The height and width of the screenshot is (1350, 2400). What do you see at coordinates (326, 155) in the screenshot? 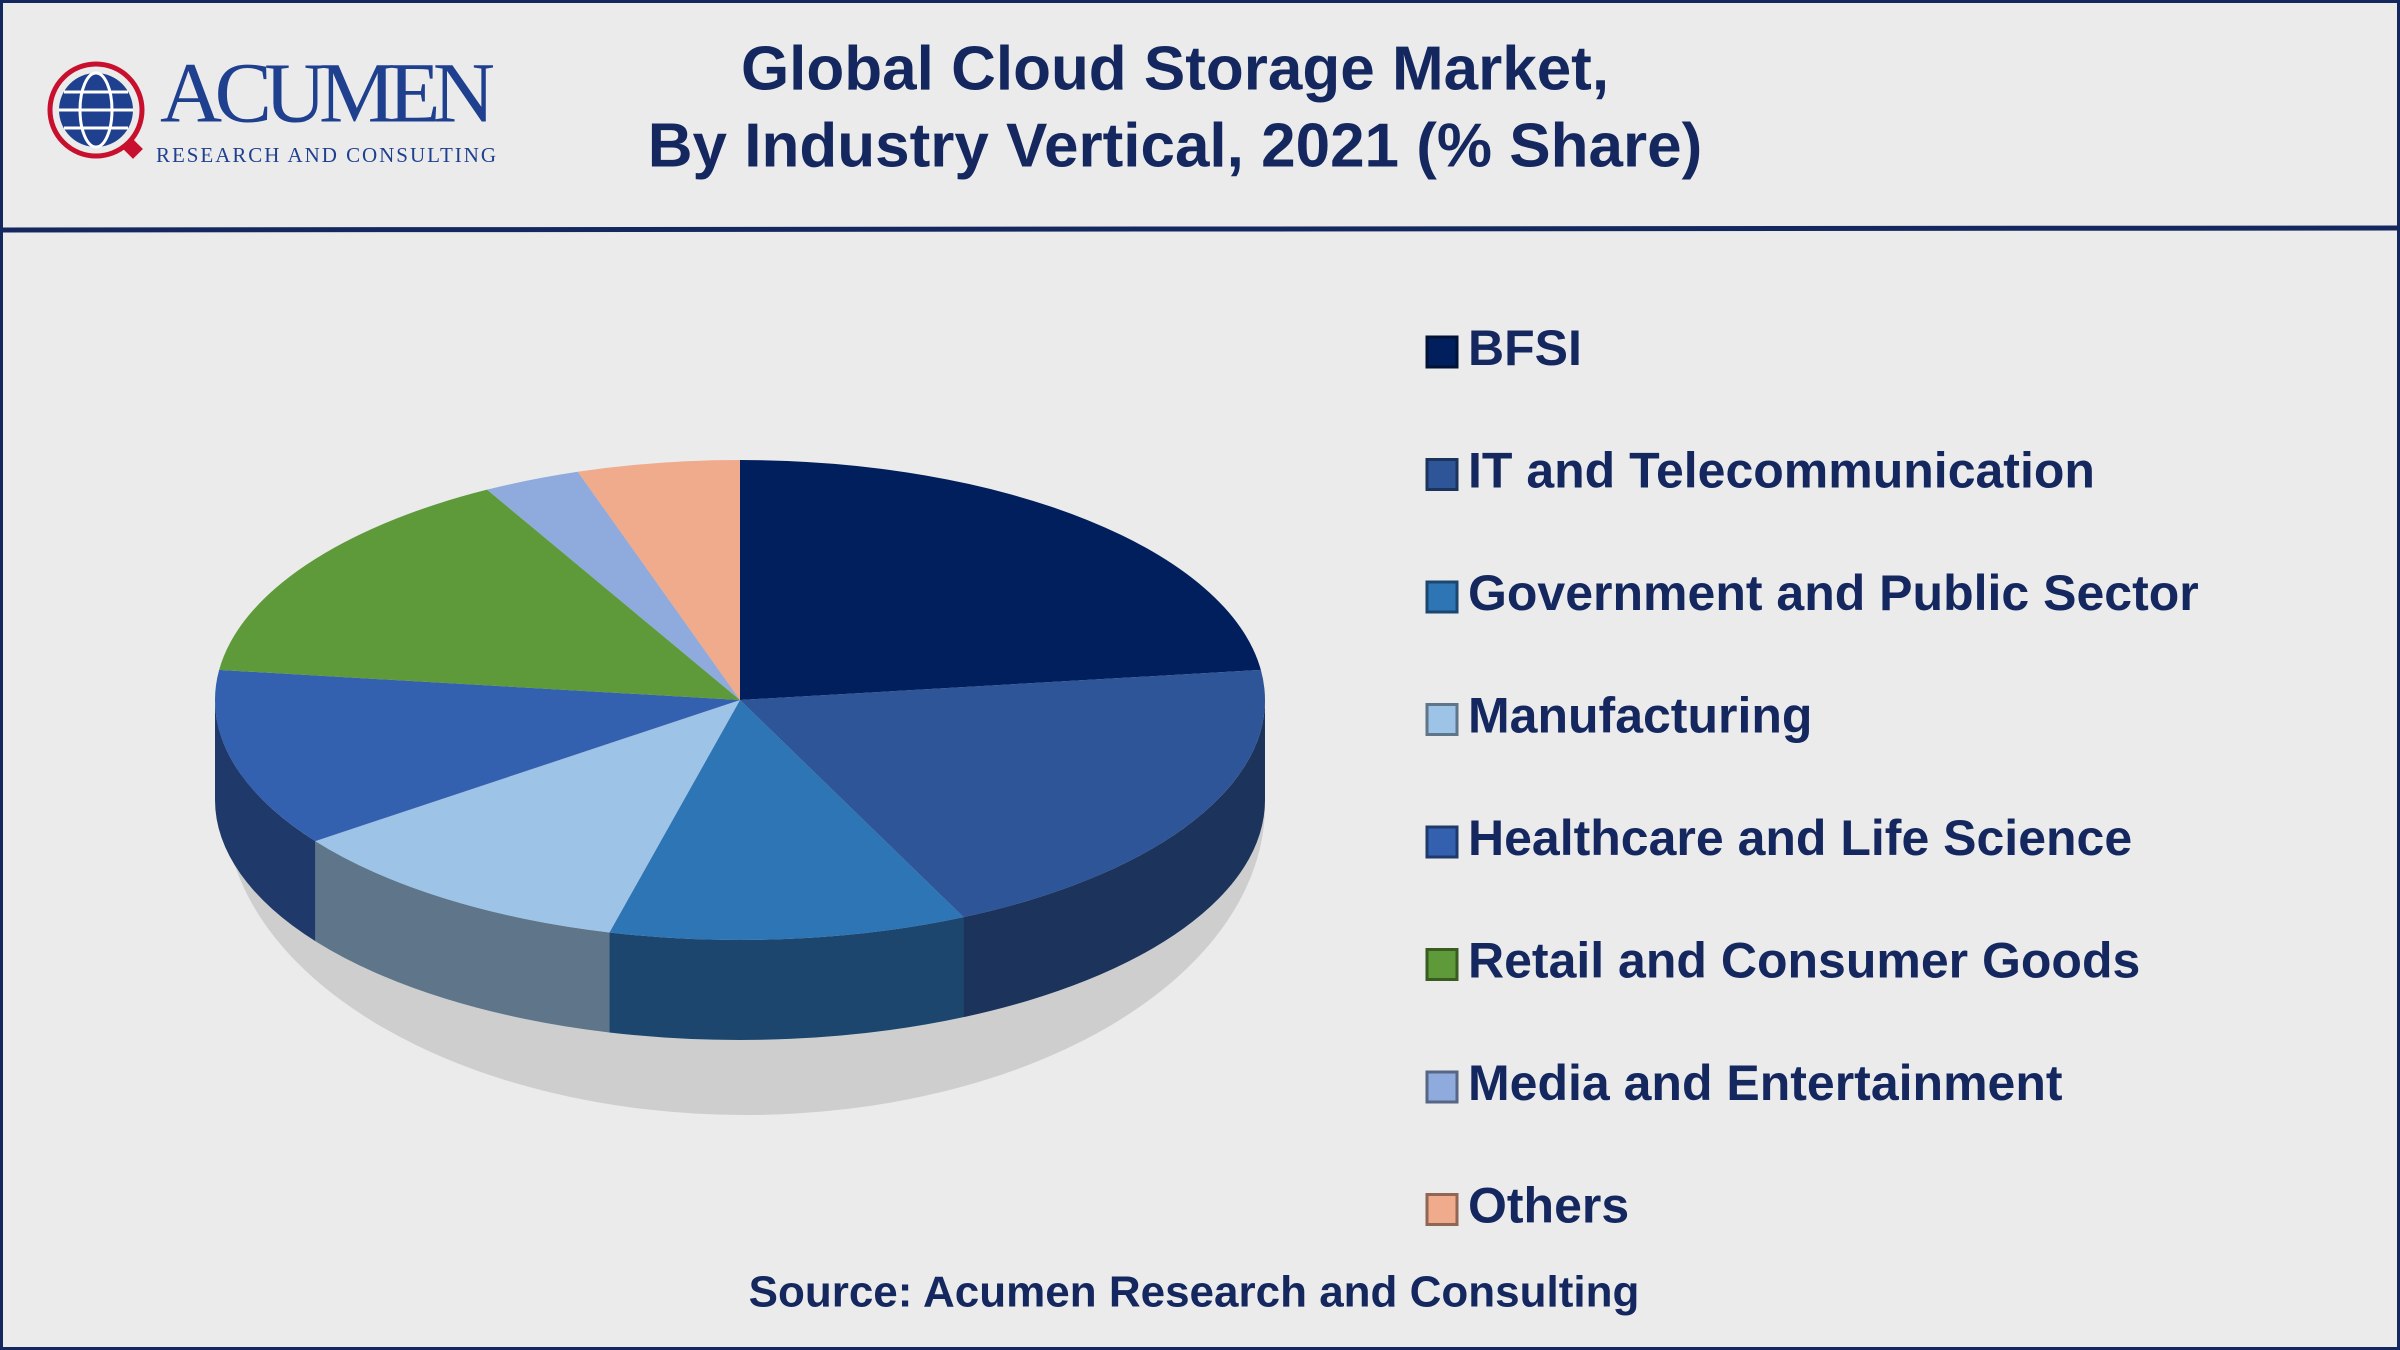
I see `logo-tagline: RESEARCH AND CONSULTING` at bounding box center [326, 155].